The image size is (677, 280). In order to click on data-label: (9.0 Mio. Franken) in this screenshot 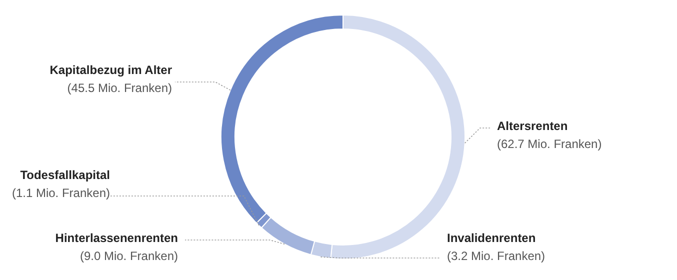, I will do `click(129, 256)`.